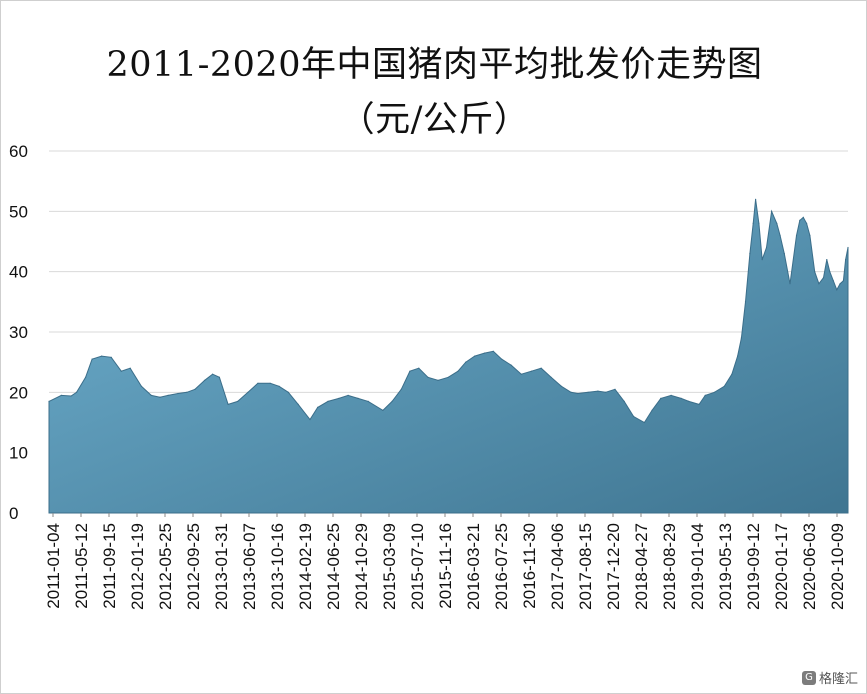  I want to click on y-tick-label: 60, so click(18, 151).